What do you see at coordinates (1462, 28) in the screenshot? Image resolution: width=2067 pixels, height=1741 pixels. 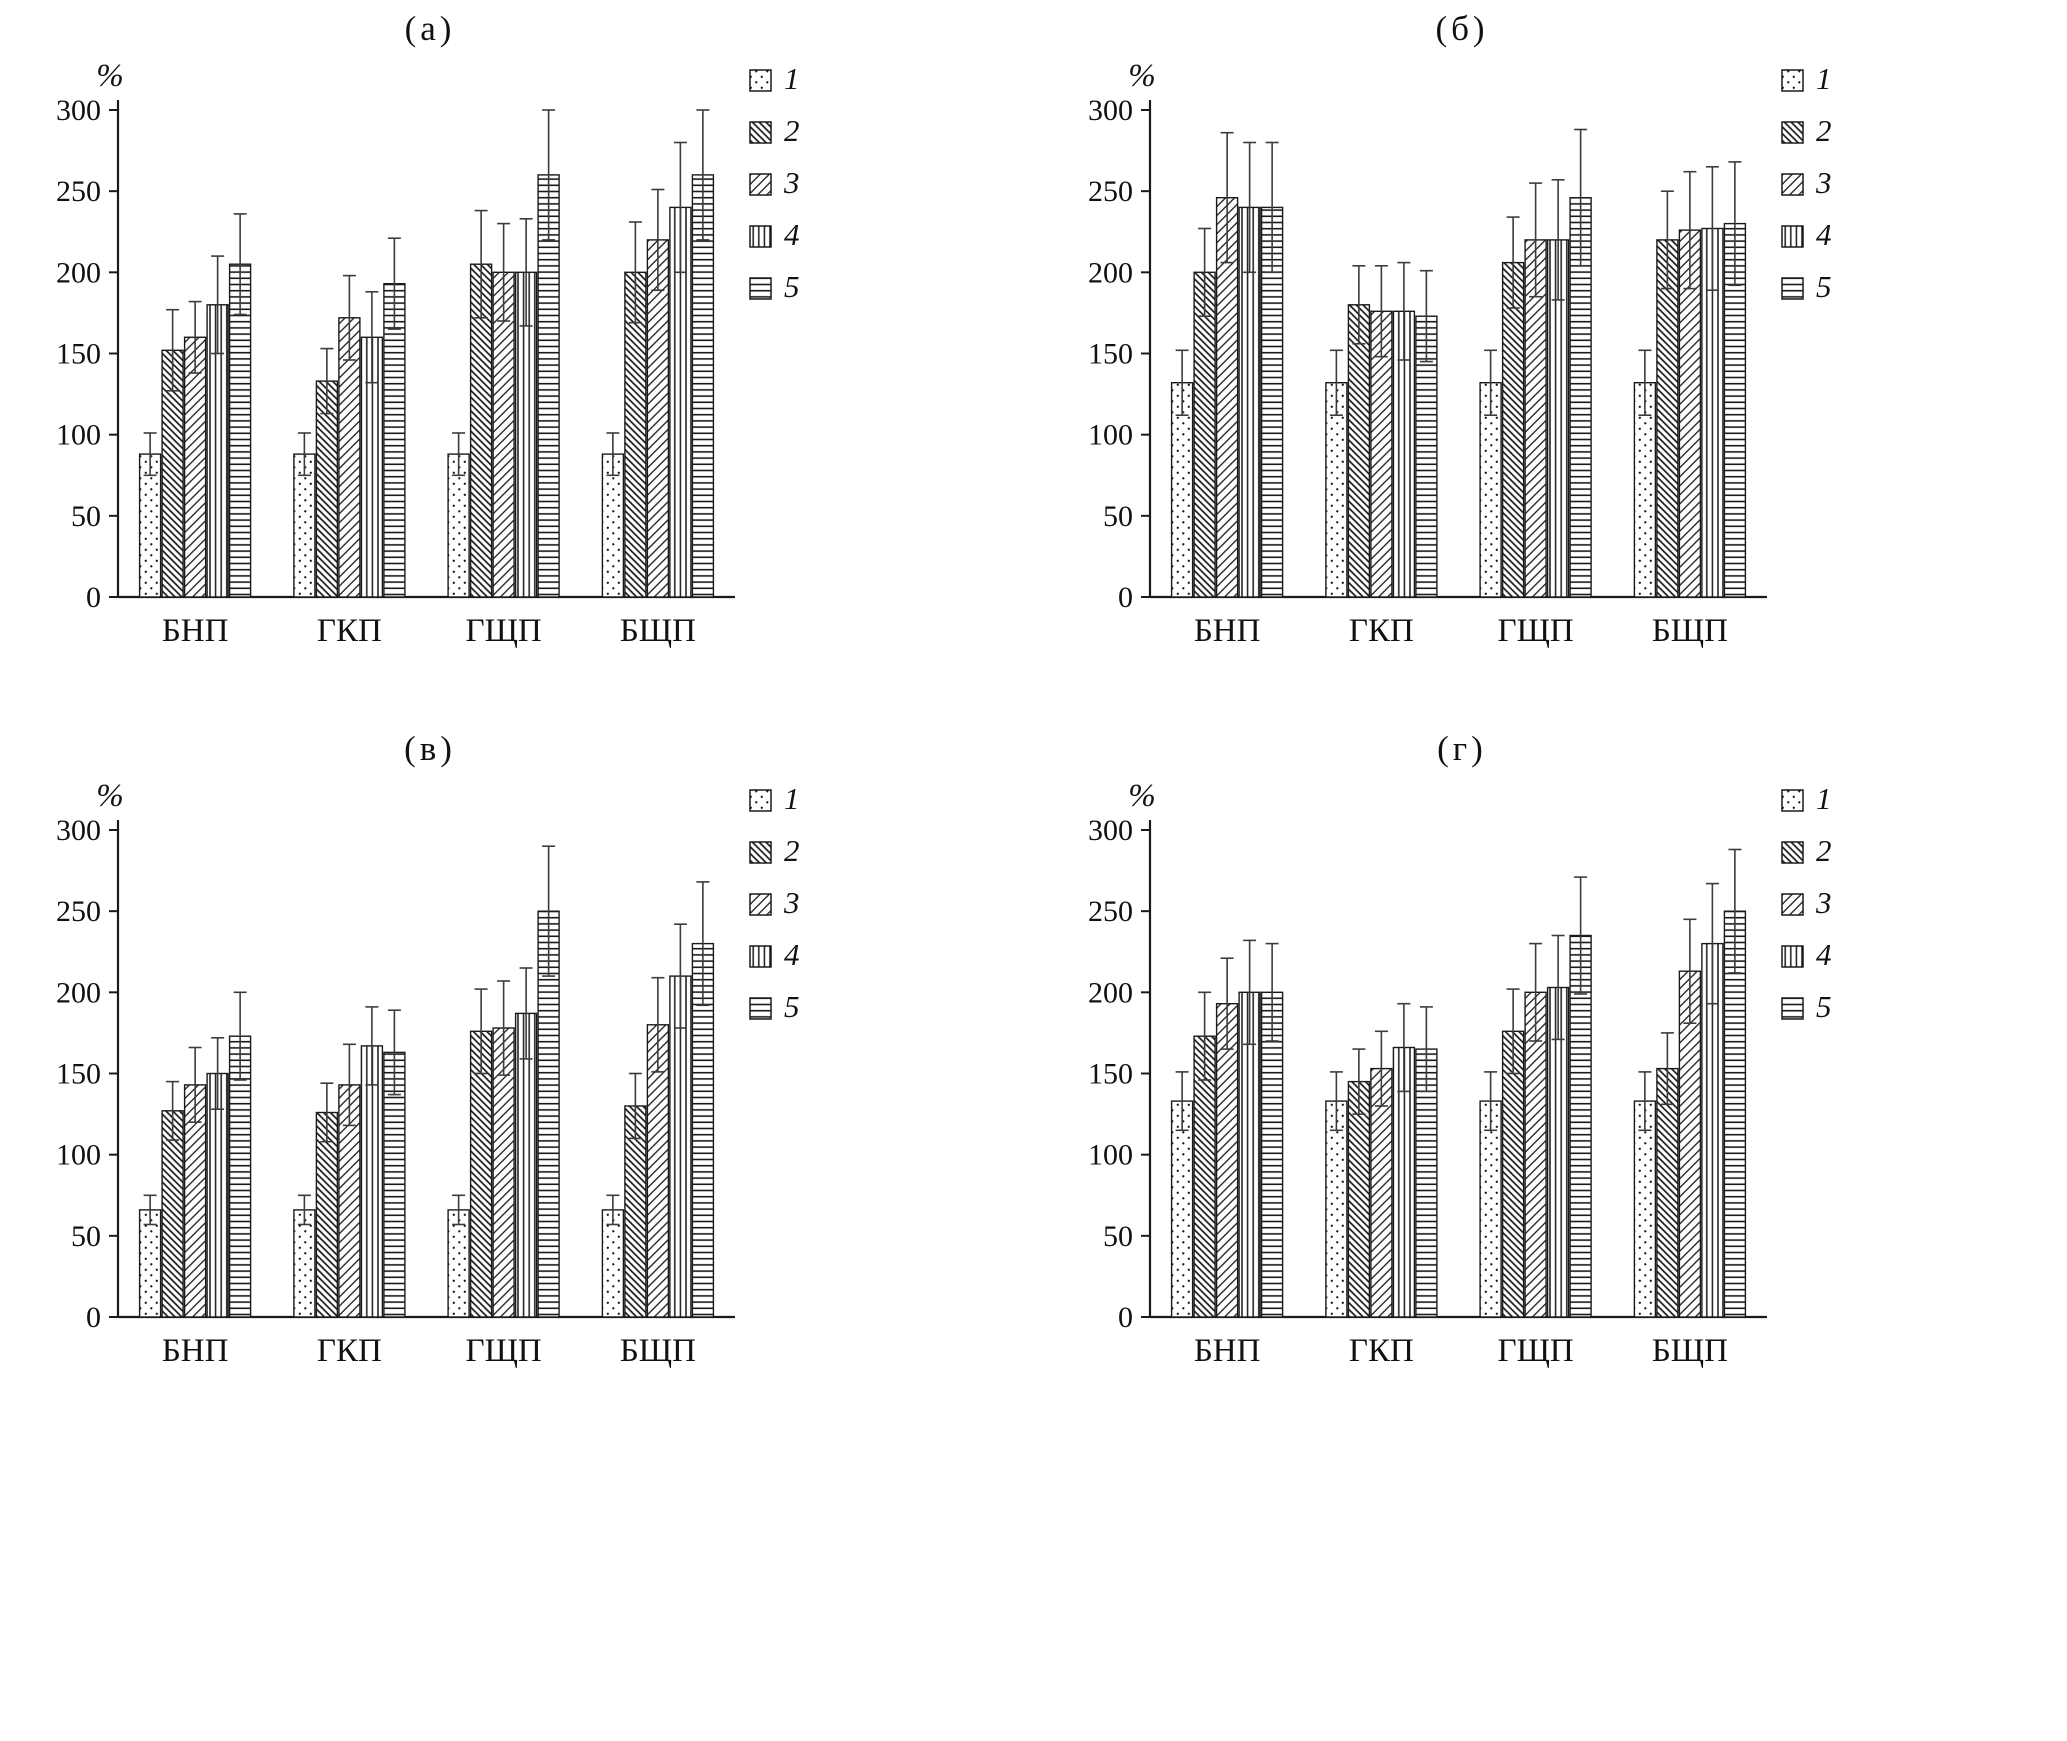 I see `panel-b-title: (б)` at bounding box center [1462, 28].